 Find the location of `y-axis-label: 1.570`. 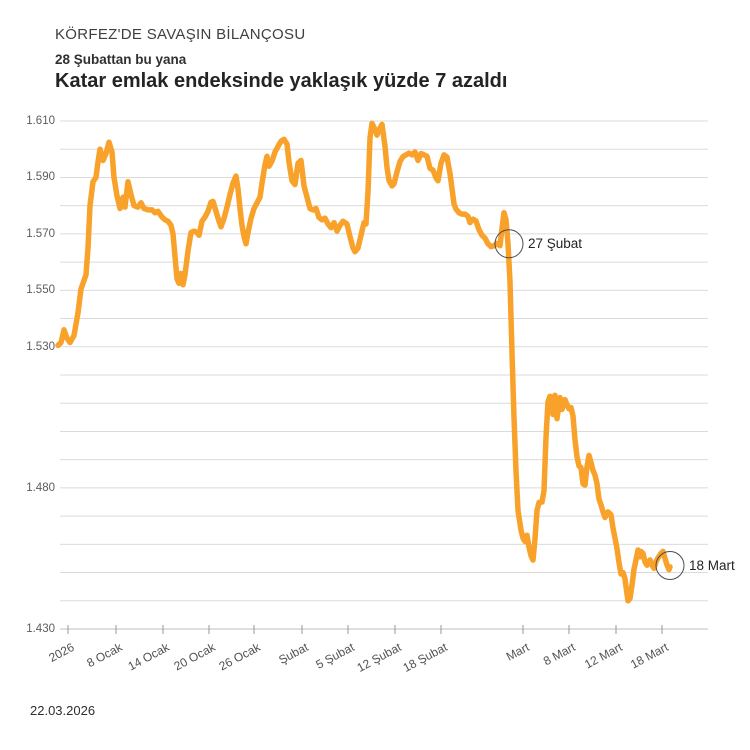

y-axis-label: 1.570 is located at coordinates (40, 233).